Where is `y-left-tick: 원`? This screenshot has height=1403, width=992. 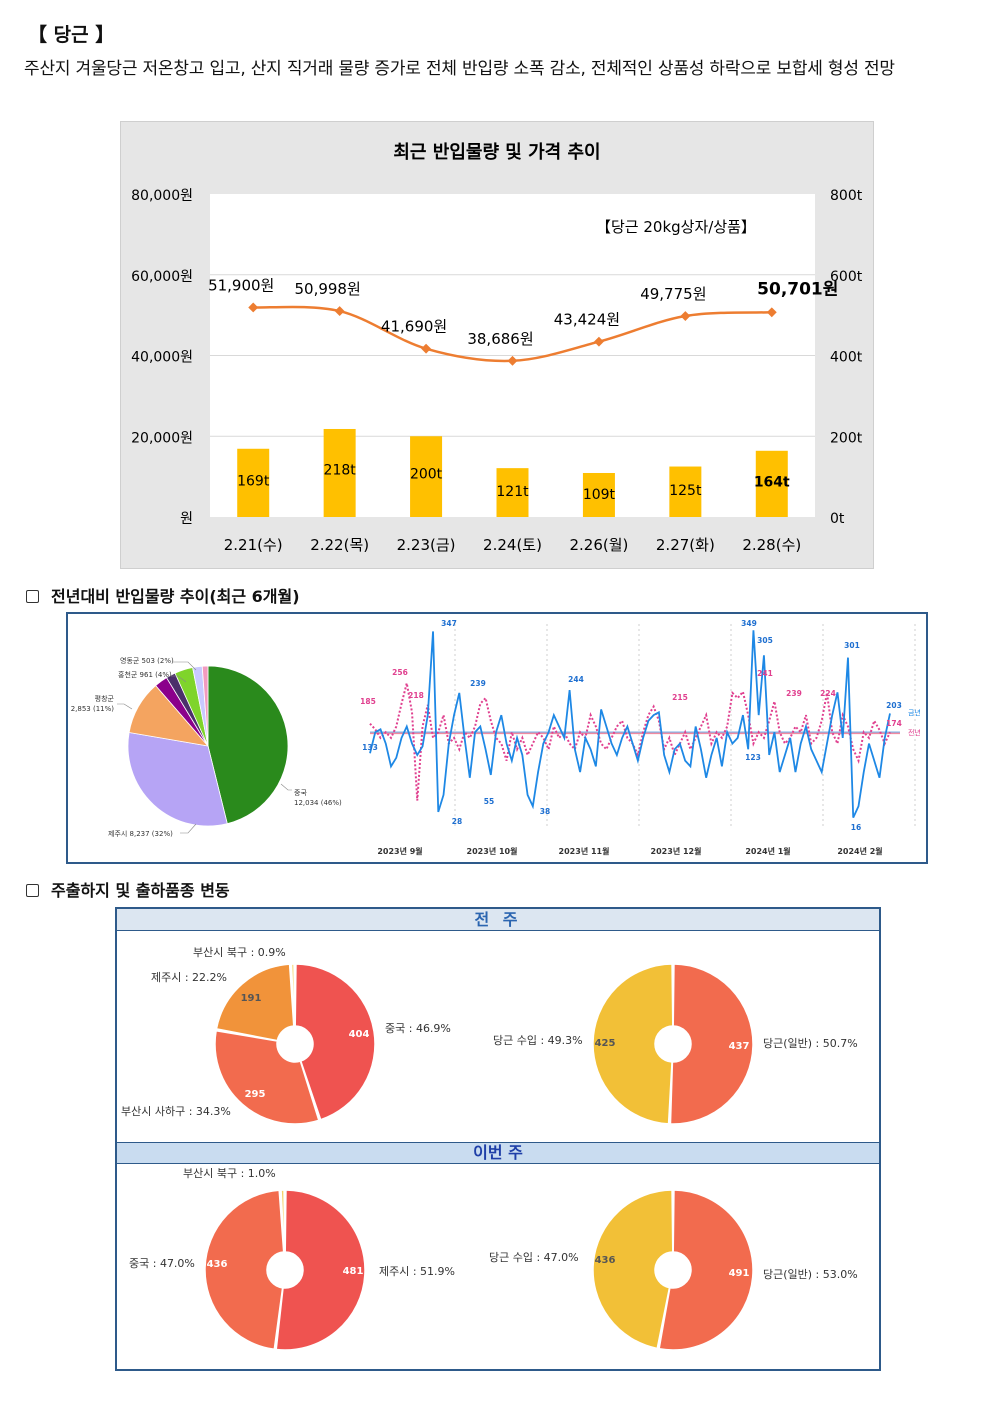 y-left-tick: 원 is located at coordinates (186, 519).